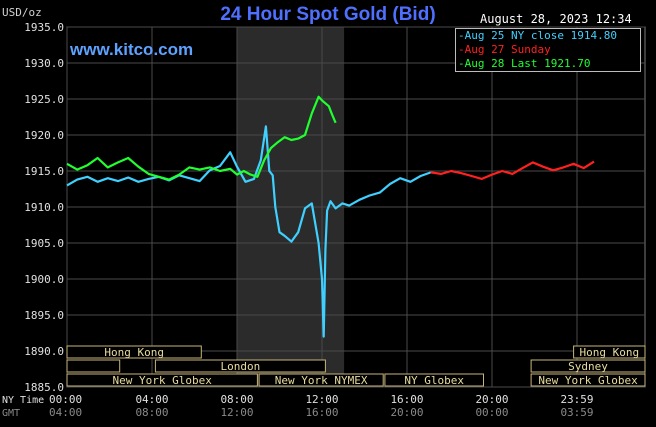  I want to click on y-tick-label: 1890.0, so click(44, 351).